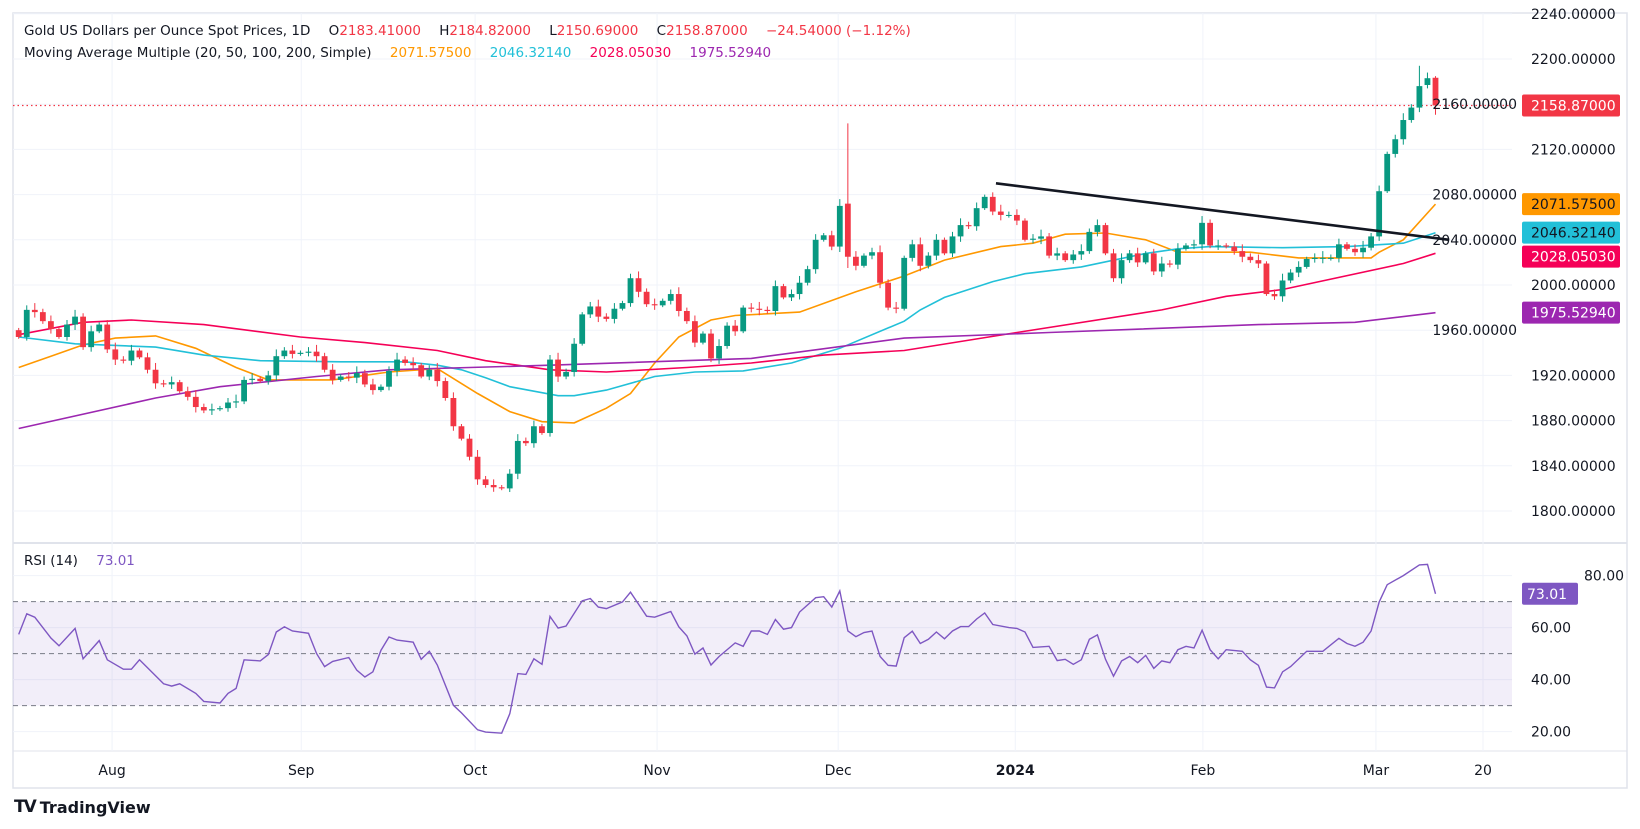 The image size is (1640, 829). What do you see at coordinates (1571, 204) in the screenshot?
I see `ma-tag-ma20: 2071.57500` at bounding box center [1571, 204].